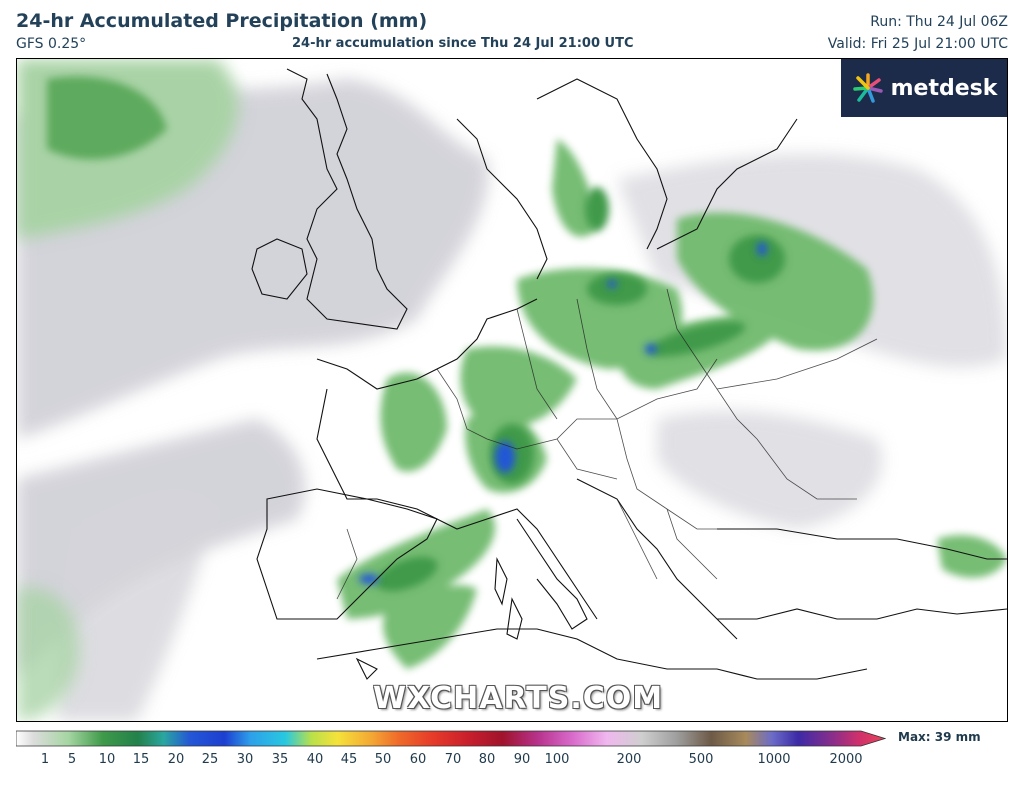  What do you see at coordinates (383, 759) in the screenshot?
I see `legend-tick: 50` at bounding box center [383, 759].